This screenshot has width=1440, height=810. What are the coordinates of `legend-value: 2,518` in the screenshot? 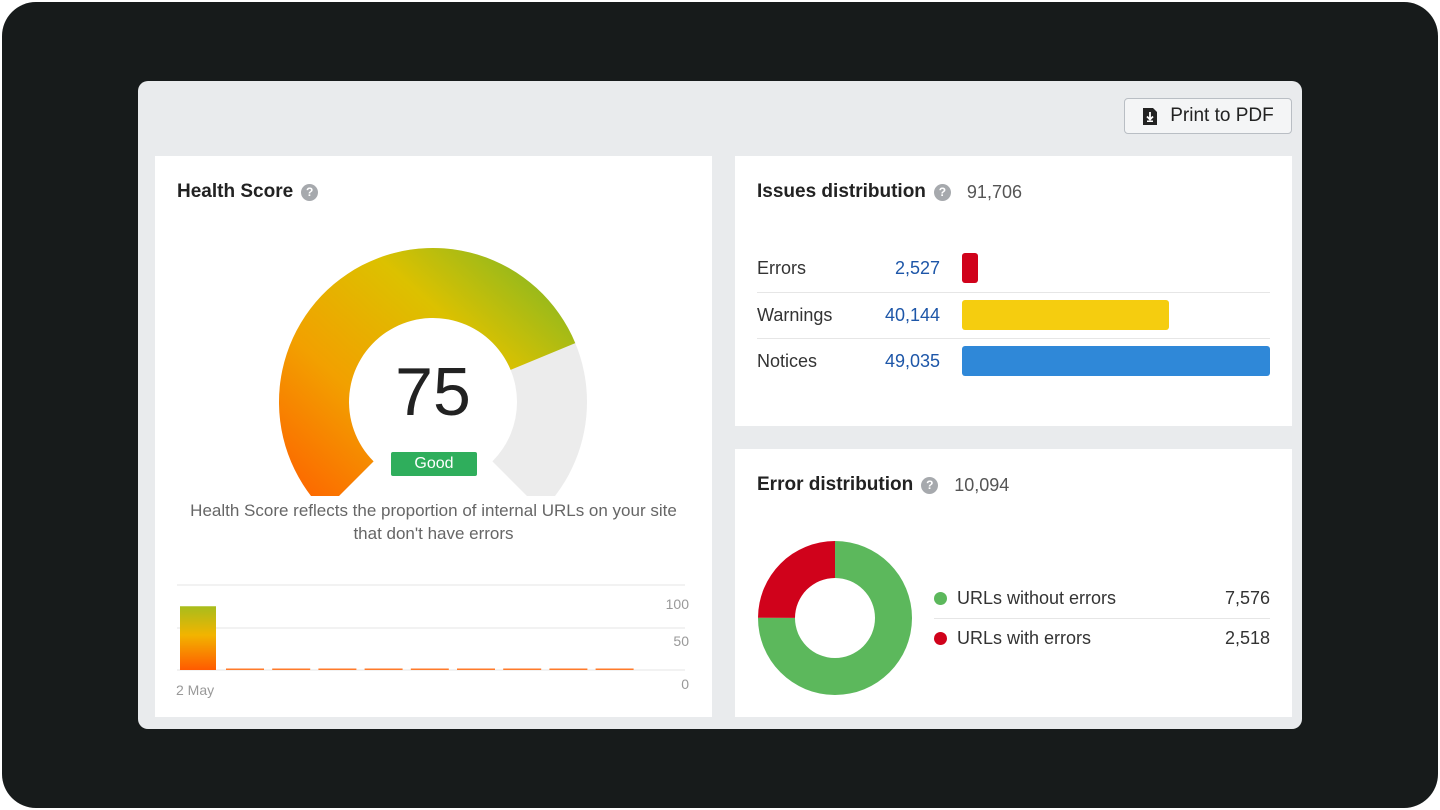 It's located at (1247, 637).